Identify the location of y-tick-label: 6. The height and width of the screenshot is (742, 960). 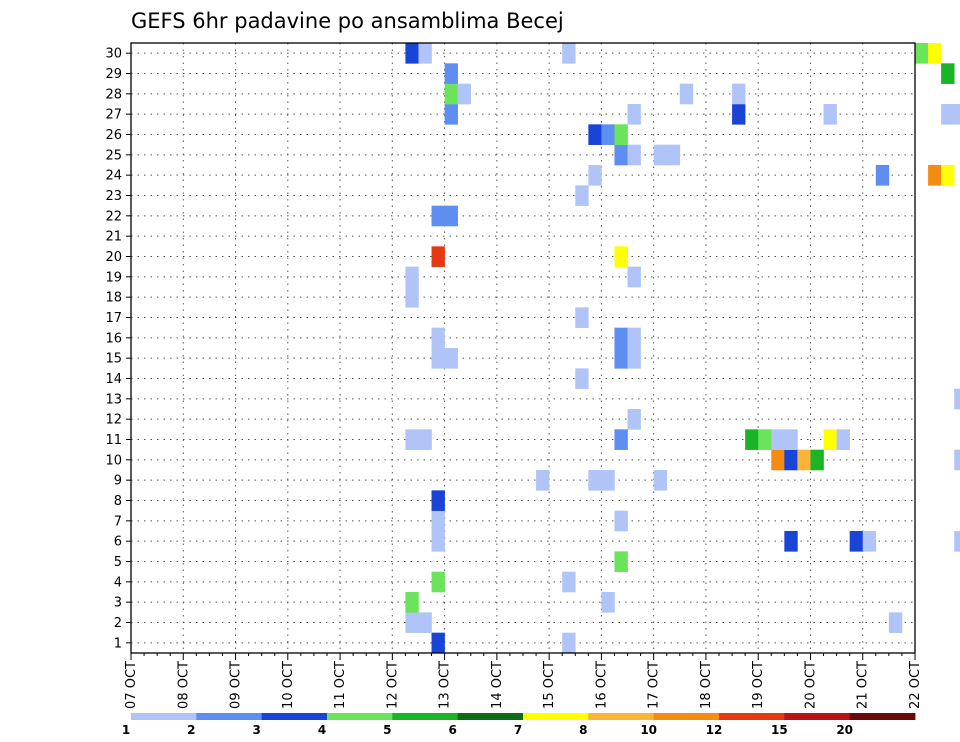
(118, 542).